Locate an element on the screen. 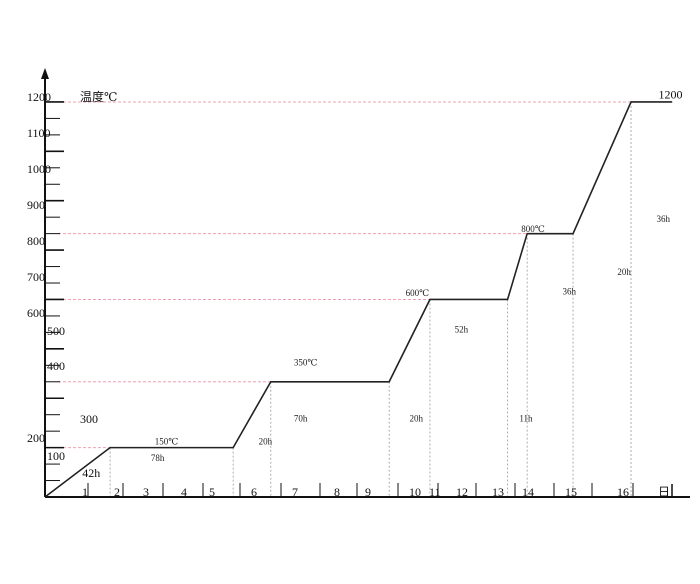 The height and width of the screenshot is (584, 700). x-tick-label: 8 is located at coordinates (337, 492).